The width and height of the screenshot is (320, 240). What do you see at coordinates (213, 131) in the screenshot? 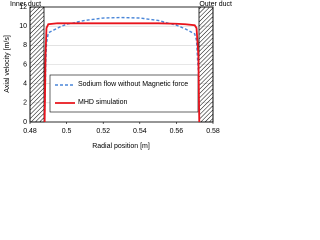
I see `x-tick-label: 0.58` at bounding box center [213, 131].